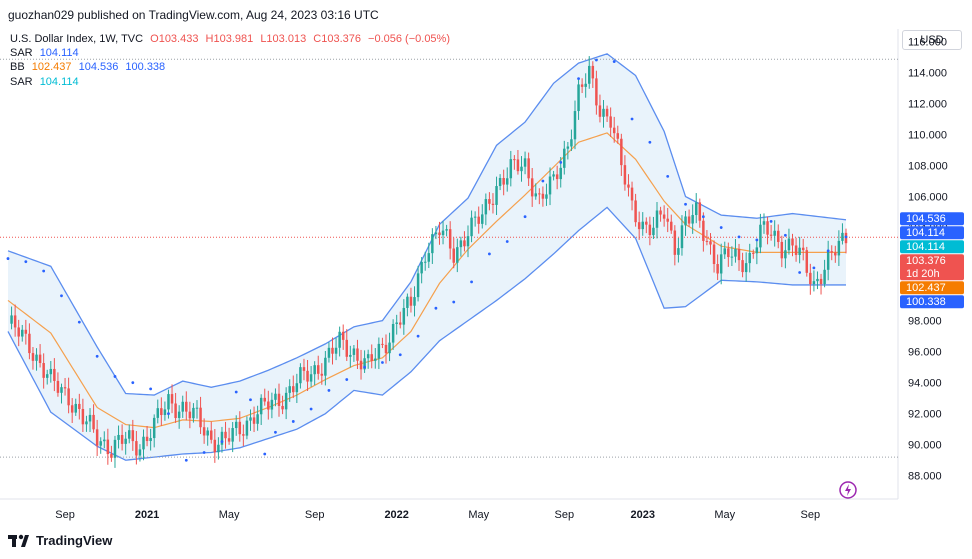 This screenshot has height=559, width=972. I want to click on sar2-value: 104.114, so click(59, 82).